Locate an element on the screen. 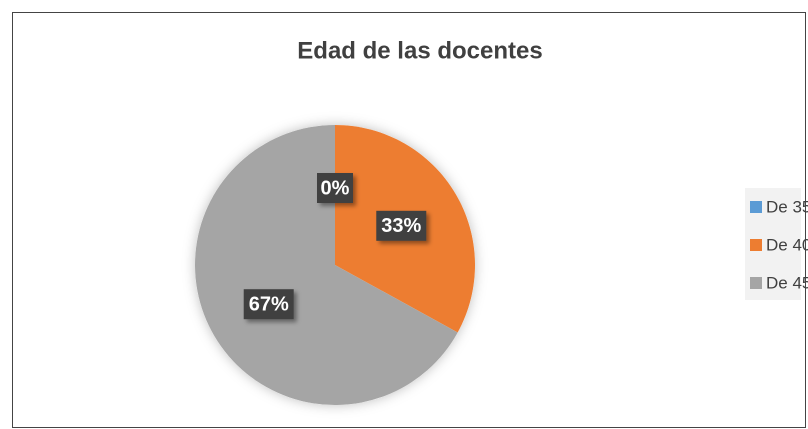  data-label: 33% is located at coordinates (401, 226).